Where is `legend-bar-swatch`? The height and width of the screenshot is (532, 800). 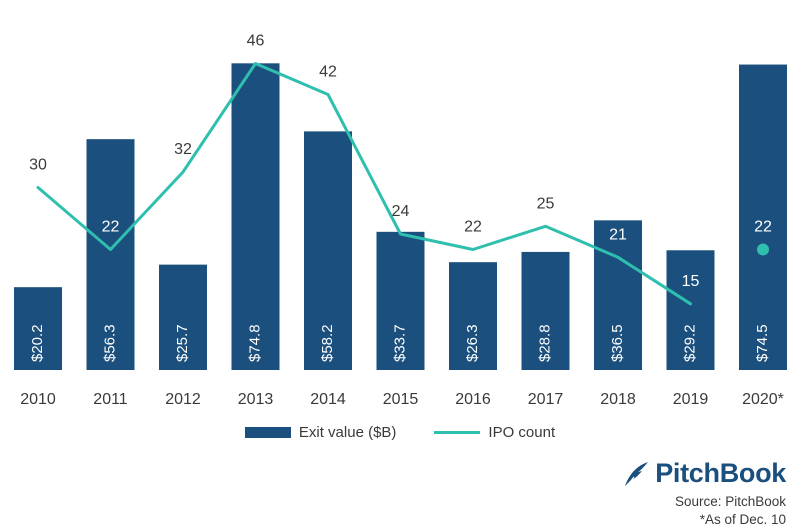 legend-bar-swatch is located at coordinates (267, 432).